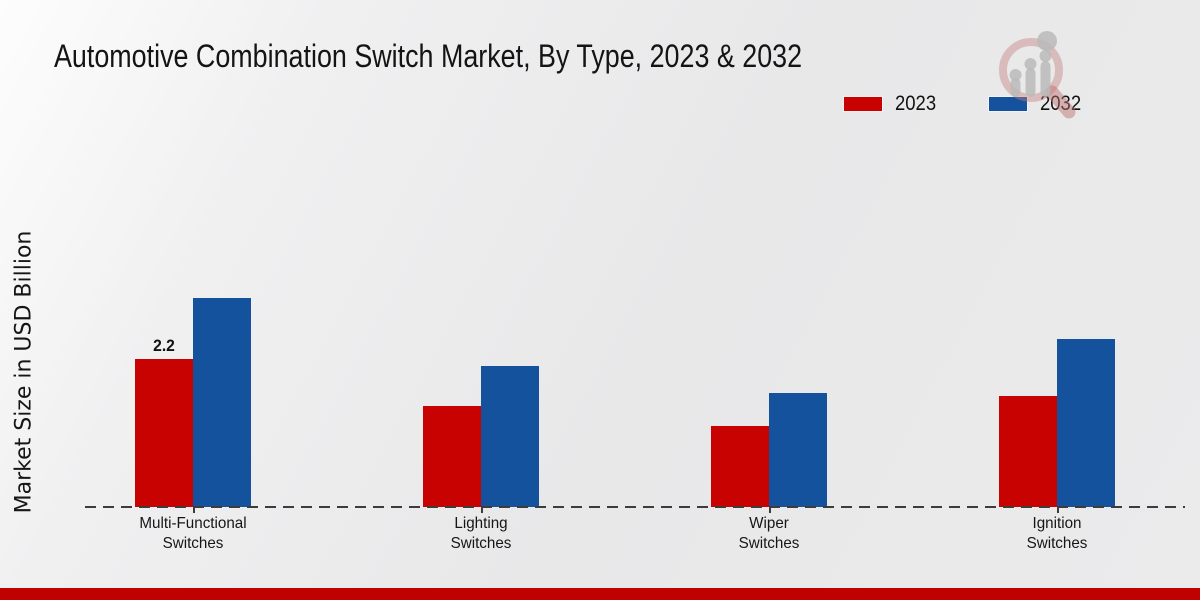  I want to click on magnifier-icon, so click(1037, 78).